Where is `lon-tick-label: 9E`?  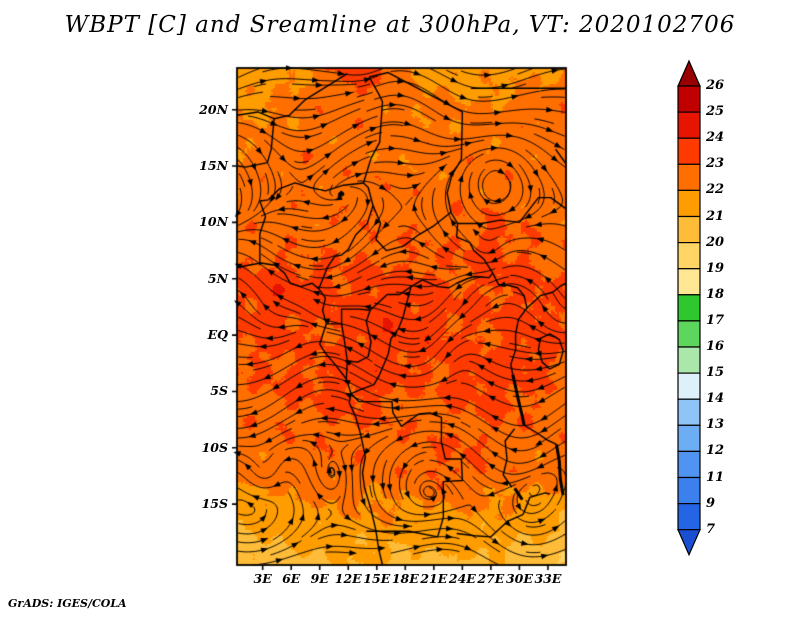 lon-tick-label: 9E is located at coordinates (319, 578).